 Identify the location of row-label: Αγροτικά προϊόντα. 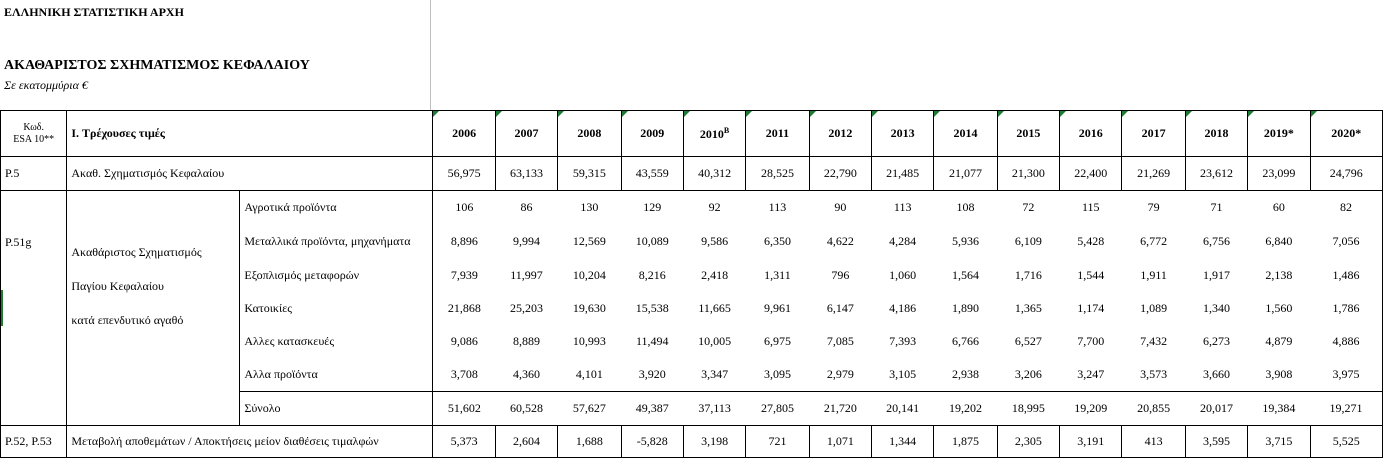
(290, 207).